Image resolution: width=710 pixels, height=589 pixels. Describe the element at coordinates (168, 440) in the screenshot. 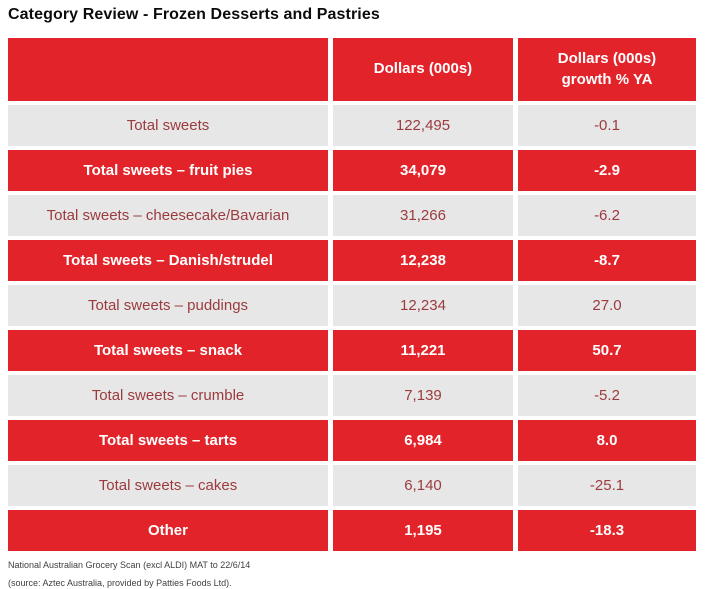

I see `row-label-cell: Total sweets – tarts` at that location.